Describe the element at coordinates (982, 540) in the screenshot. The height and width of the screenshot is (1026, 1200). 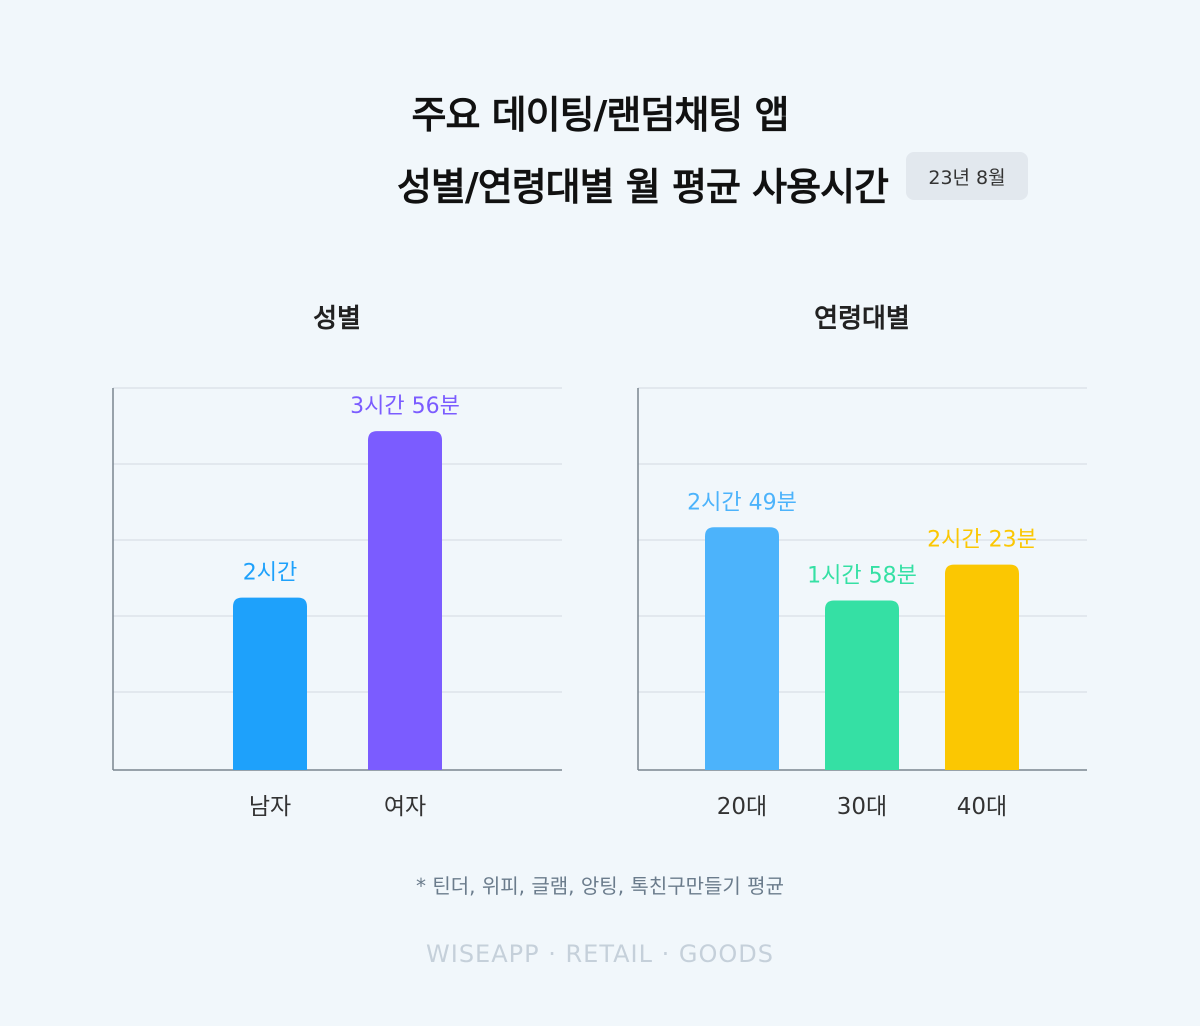
I see `age-data-label-2: 2시간 23분` at that location.